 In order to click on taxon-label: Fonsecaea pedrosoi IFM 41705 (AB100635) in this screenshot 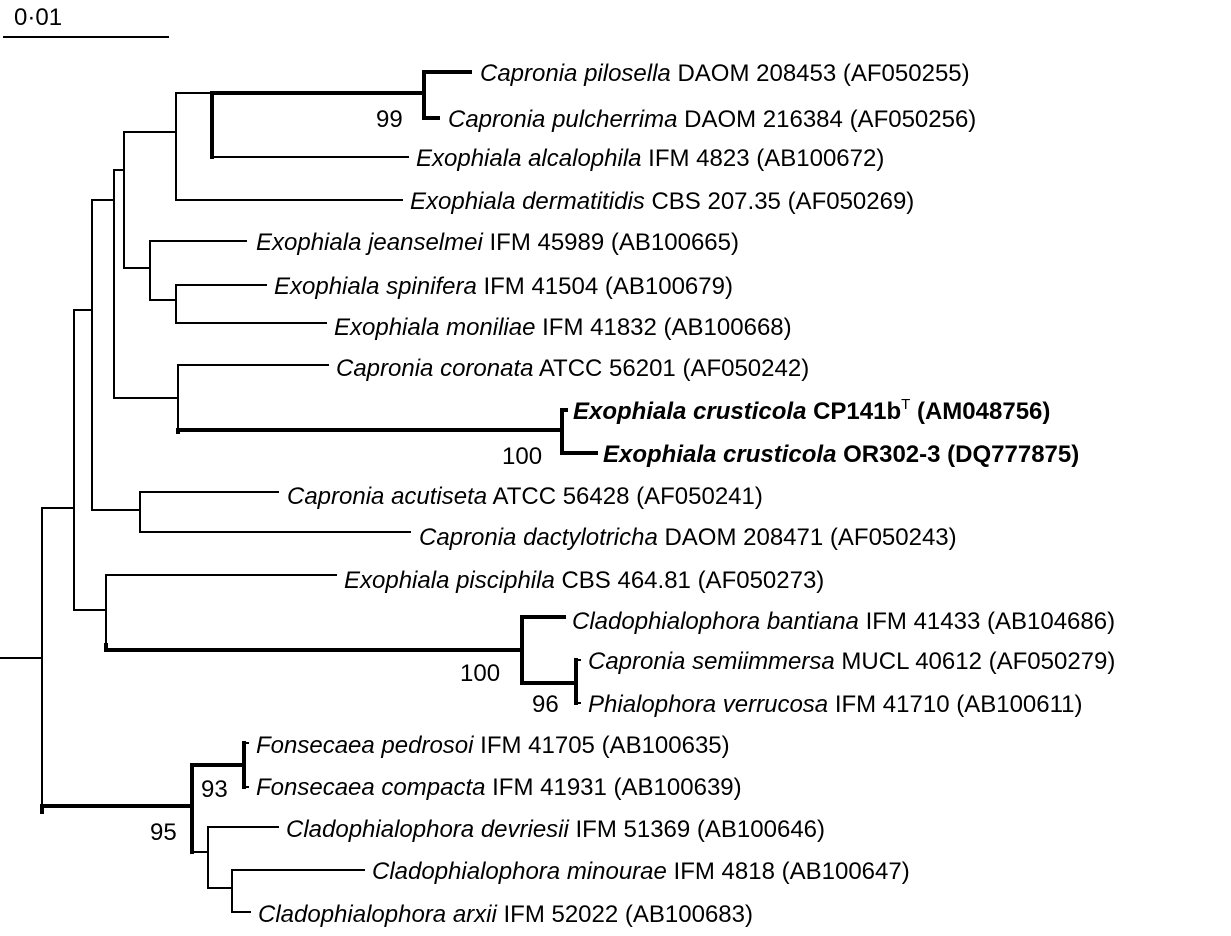, I will do `click(493, 745)`.